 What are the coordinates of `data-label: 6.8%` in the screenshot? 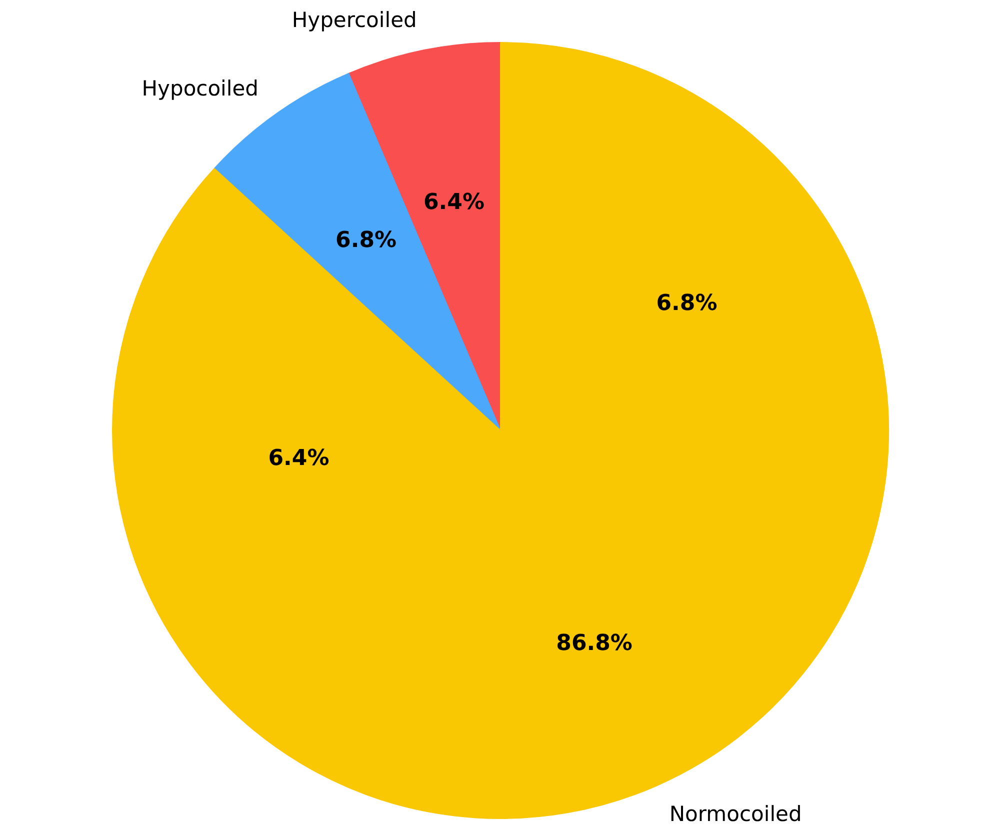 It's located at (366, 240).